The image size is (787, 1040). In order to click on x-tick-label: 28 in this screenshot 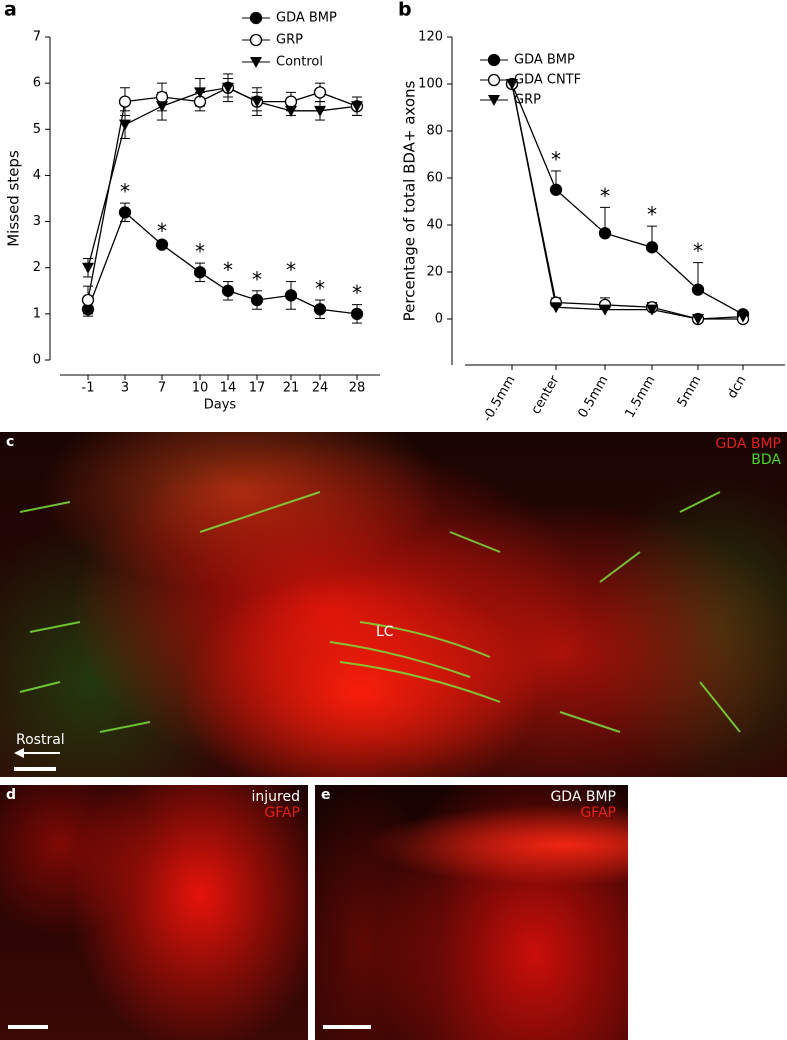, I will do `click(357, 388)`.